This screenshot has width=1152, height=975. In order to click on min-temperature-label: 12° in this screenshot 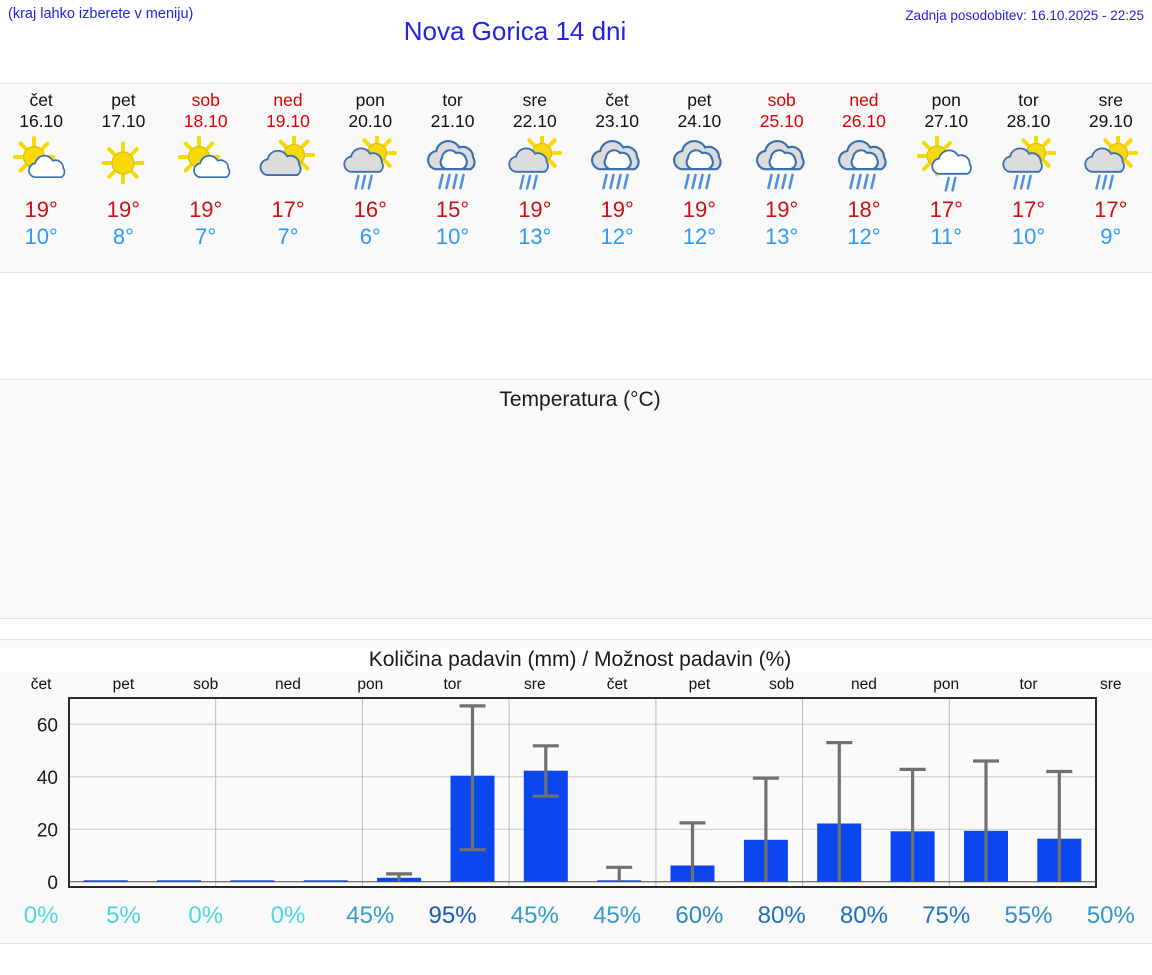, I will do `click(699, 236)`.